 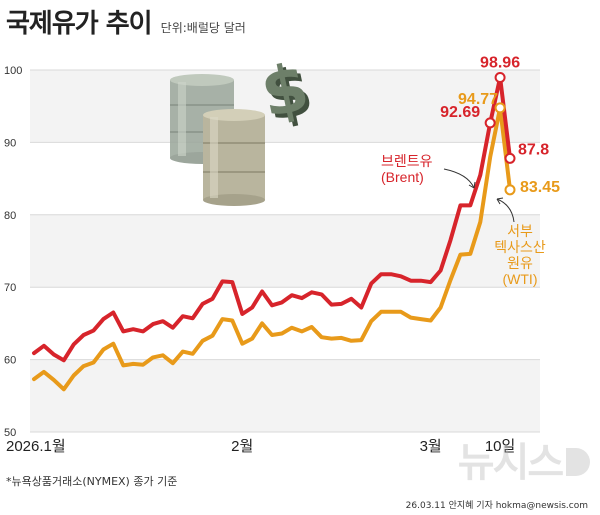 I want to click on chart-title: 국제유가 추이, so click(x=79, y=24).